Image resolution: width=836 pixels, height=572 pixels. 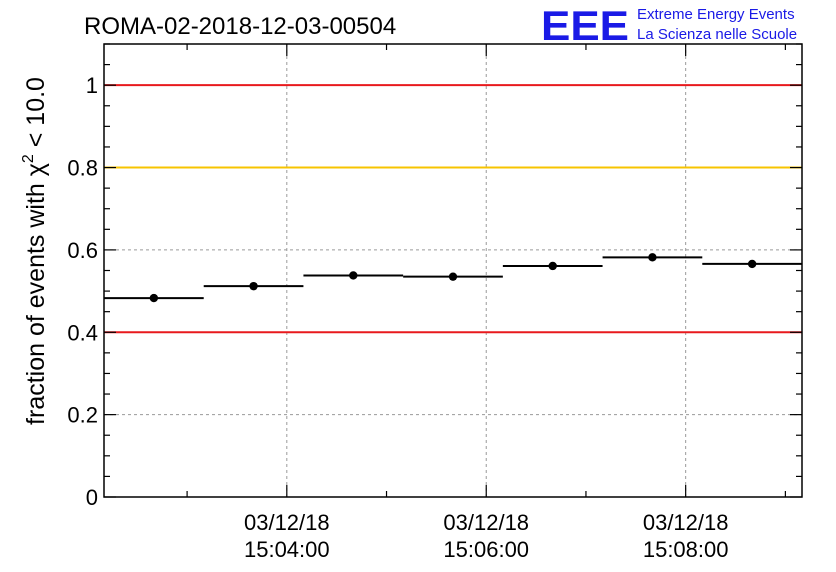 I want to click on run-title: ROMA-02-2018-12-03-00504, so click(x=240, y=26).